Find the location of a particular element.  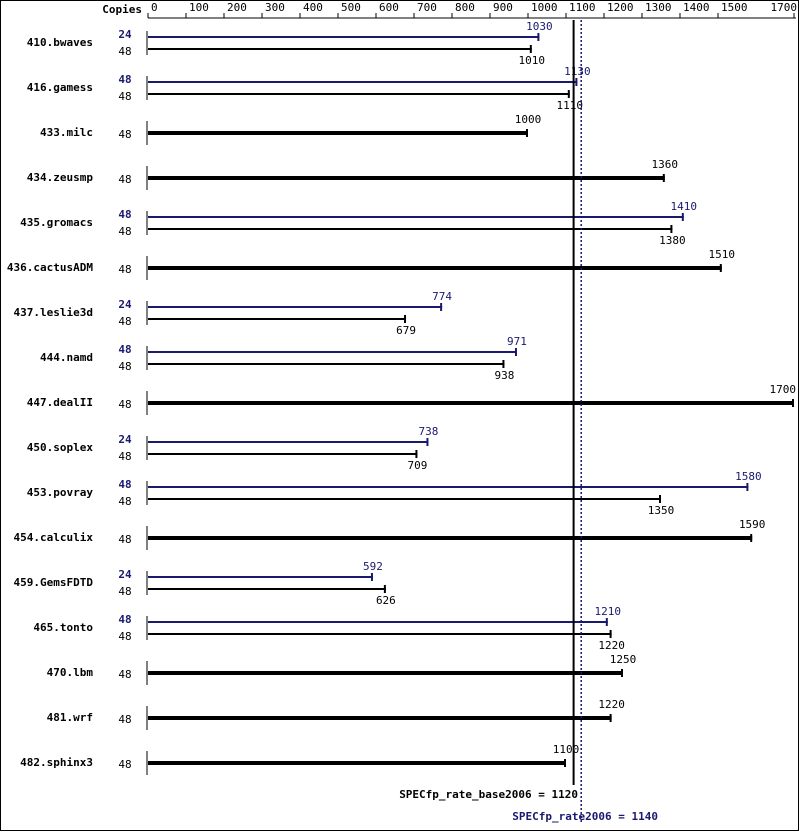

value-label: 971 is located at coordinates (517, 341).